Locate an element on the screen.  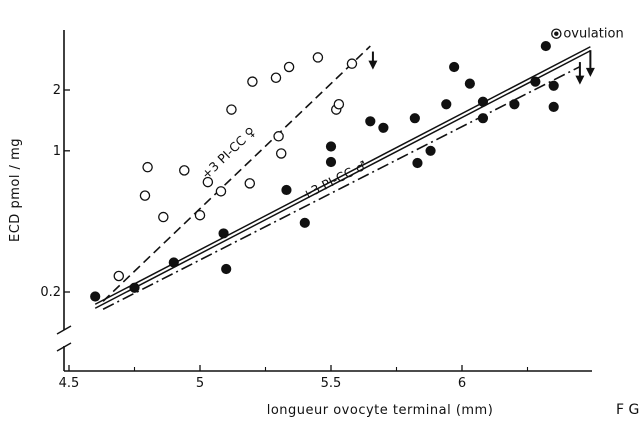
x-tick-label: 6 is located at coordinates (462, 383).